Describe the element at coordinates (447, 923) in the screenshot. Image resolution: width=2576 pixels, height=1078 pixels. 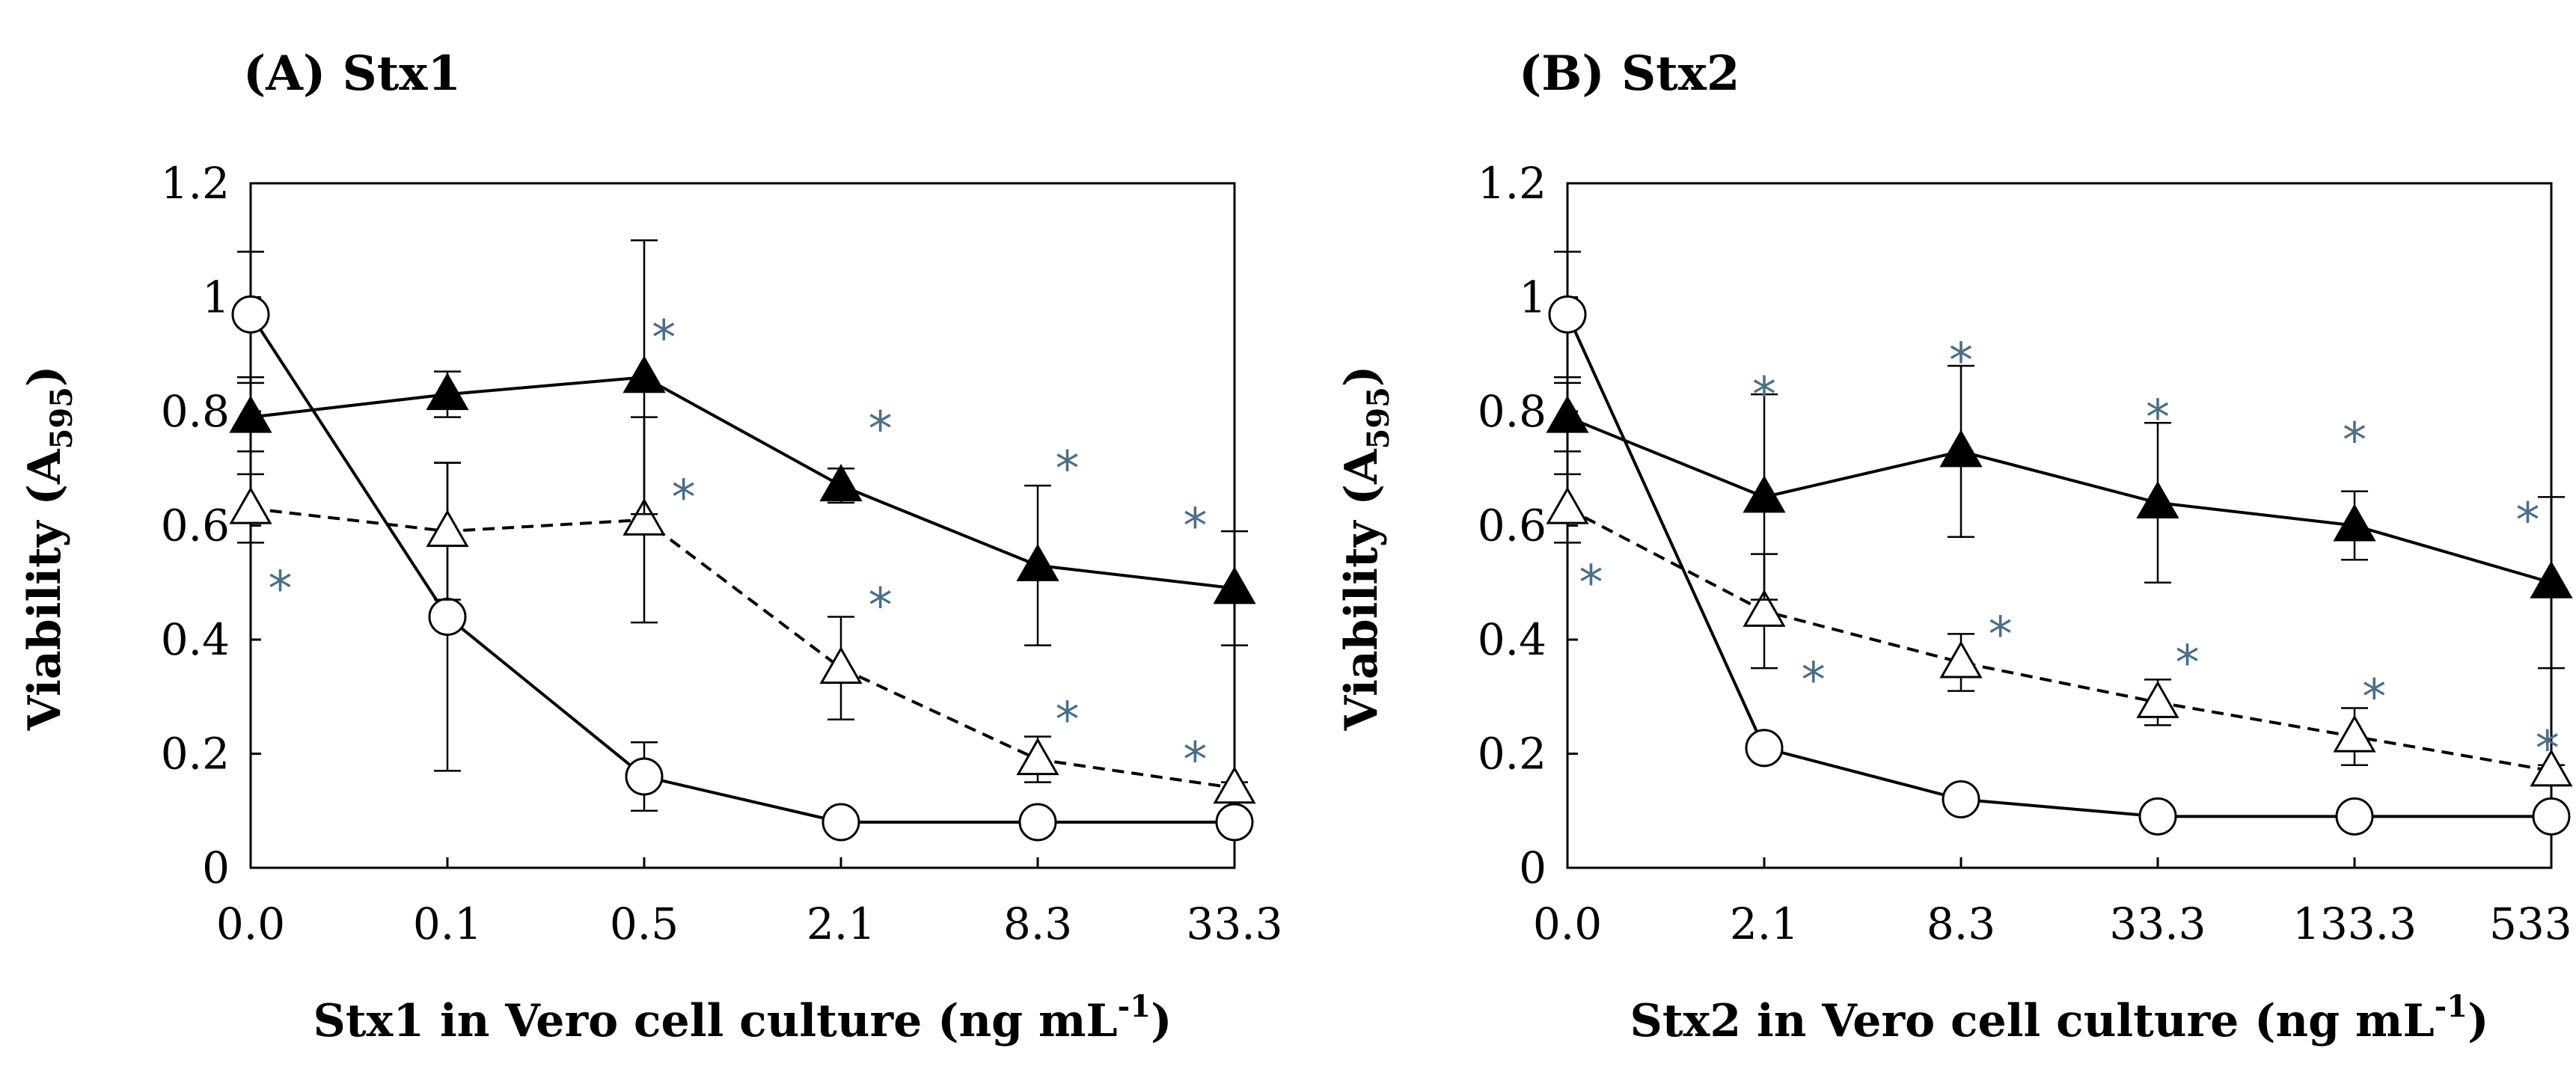
I see `x-tick-label: 0.1` at that location.